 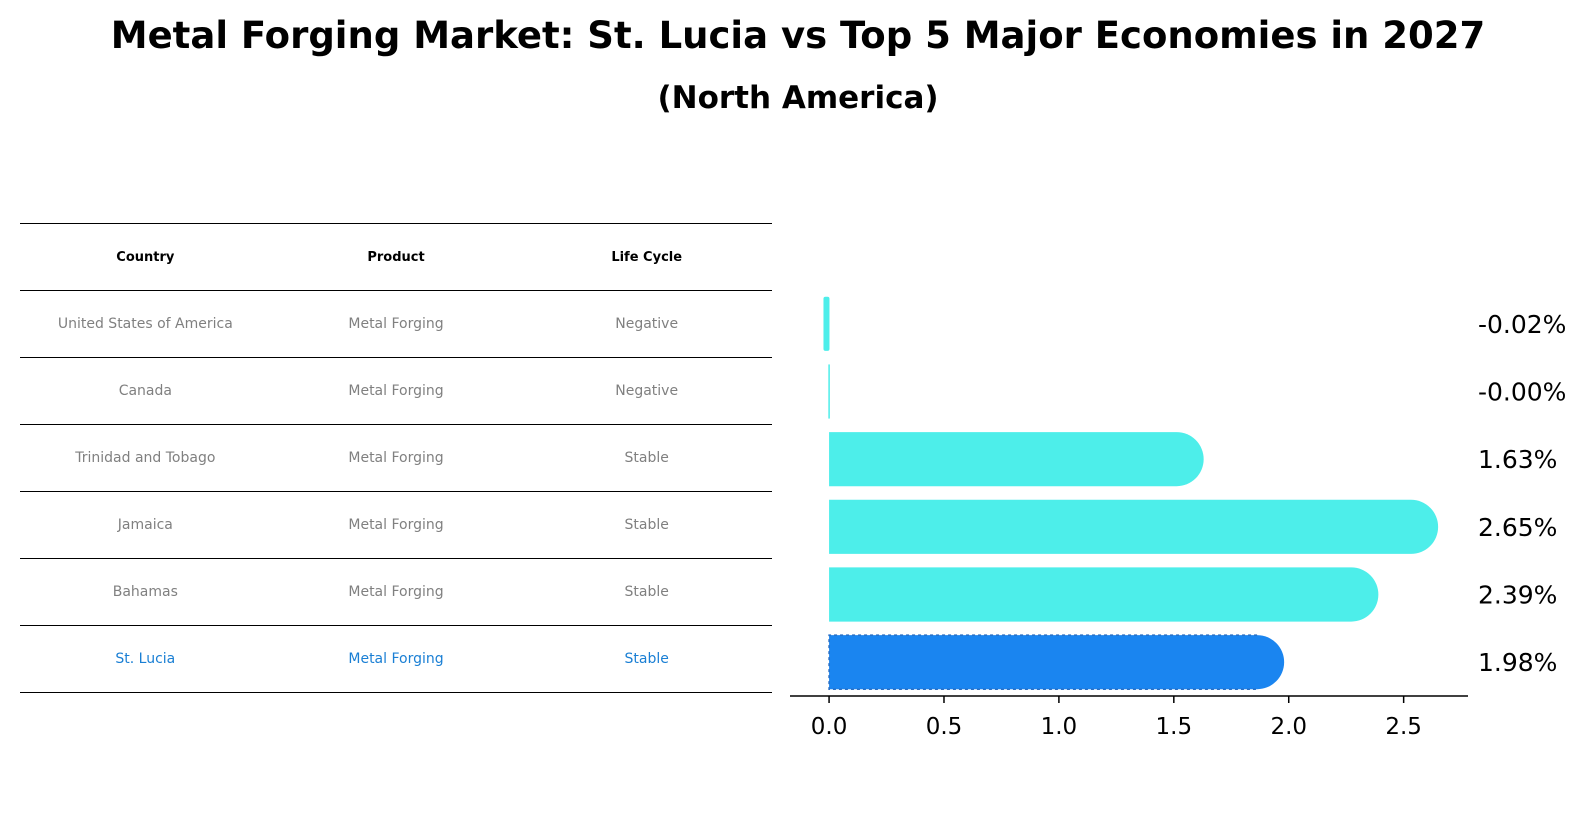 What do you see at coordinates (145, 324) in the screenshot?
I see `table-cell: United States of America` at bounding box center [145, 324].